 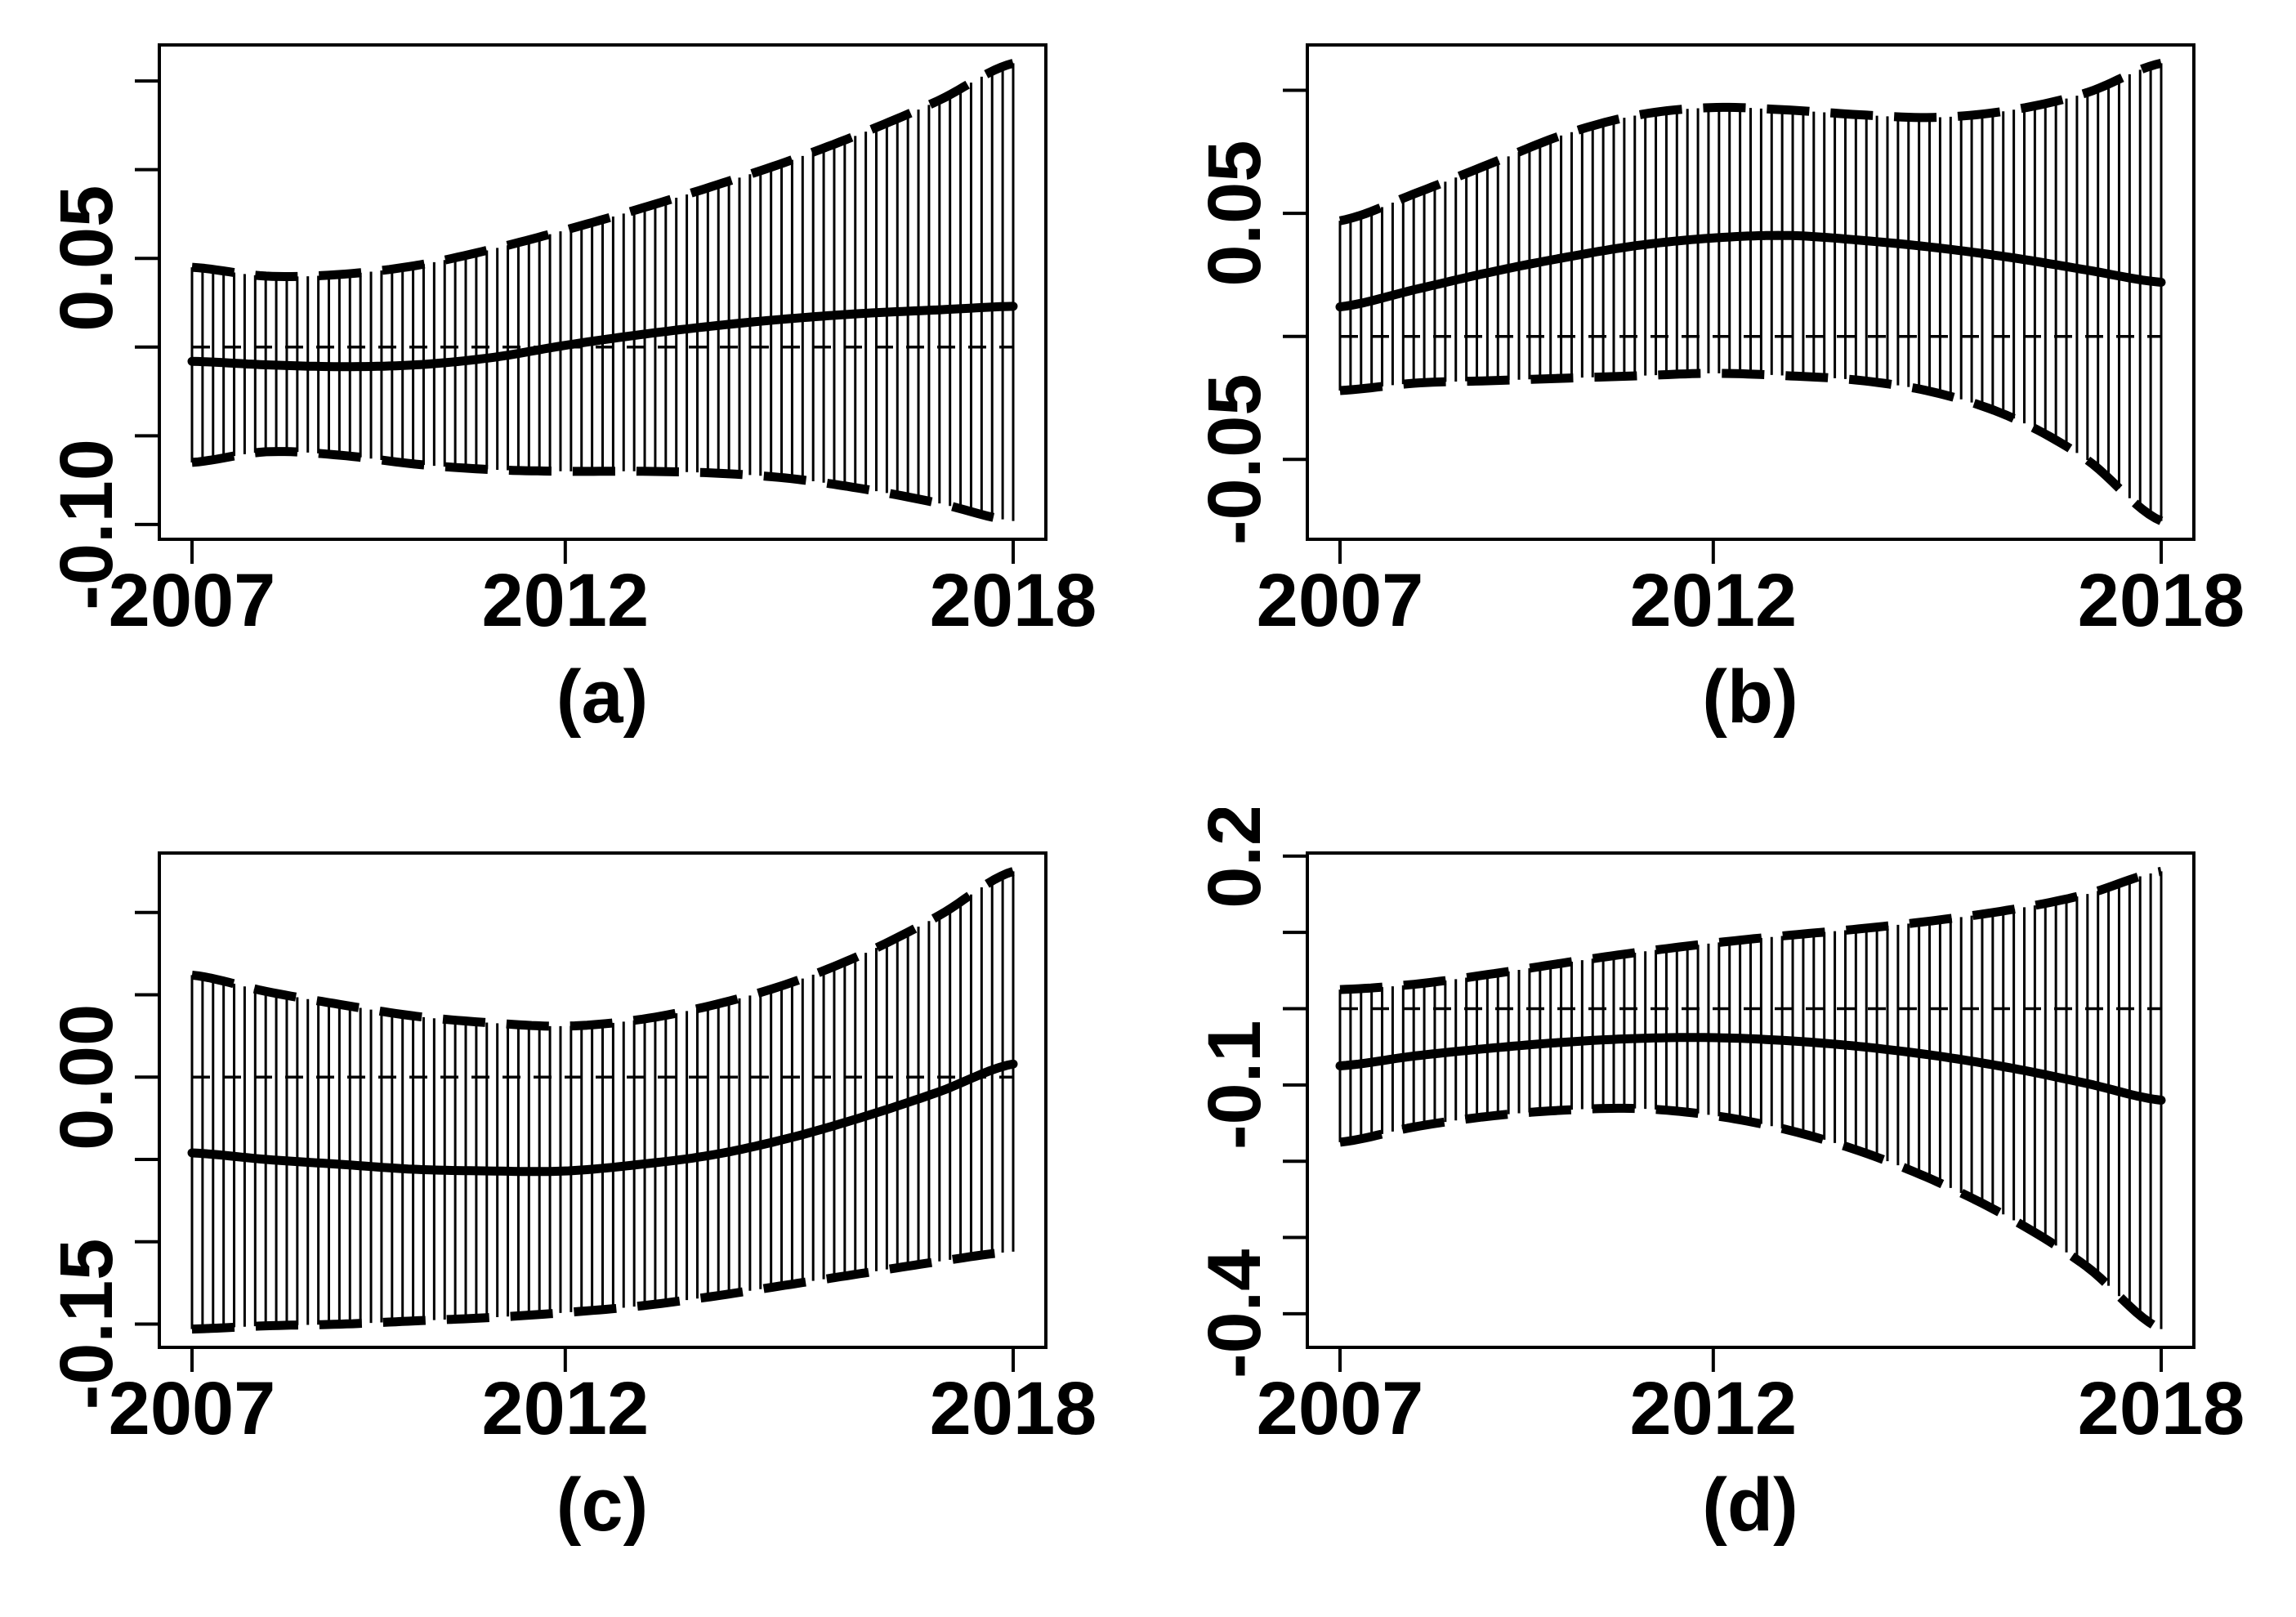 I want to click on y-tick-label: -0.05, so click(x=1234, y=459).